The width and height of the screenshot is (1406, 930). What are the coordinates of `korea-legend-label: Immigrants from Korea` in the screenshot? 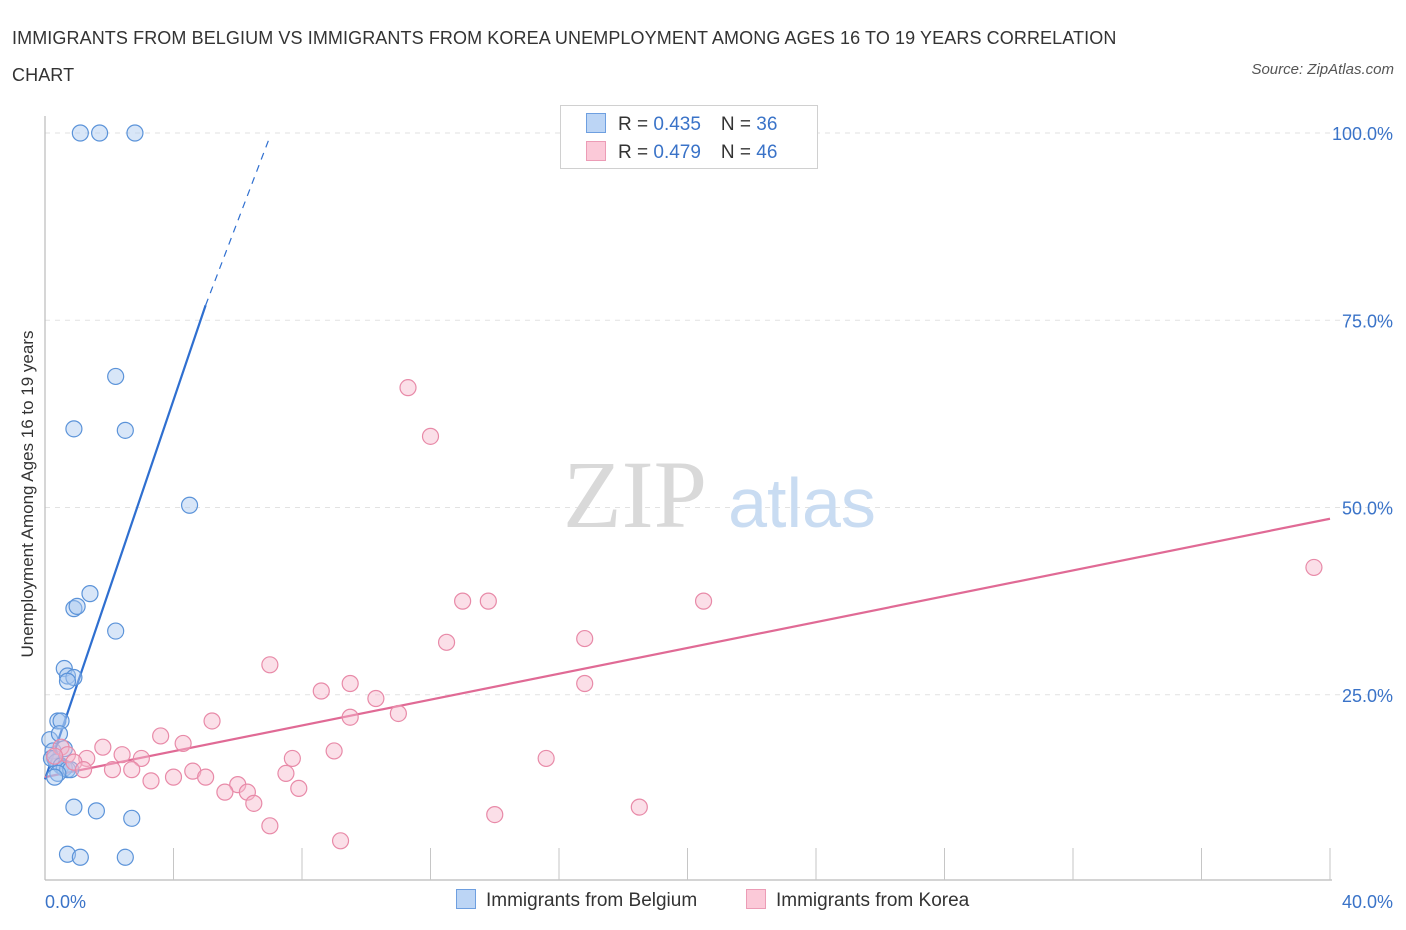 It's located at (873, 900).